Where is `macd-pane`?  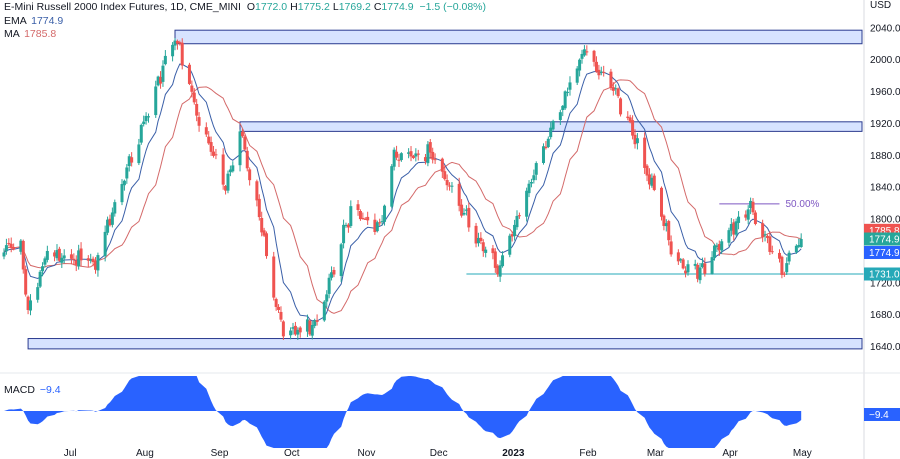
macd-pane is located at coordinates (403, 412).